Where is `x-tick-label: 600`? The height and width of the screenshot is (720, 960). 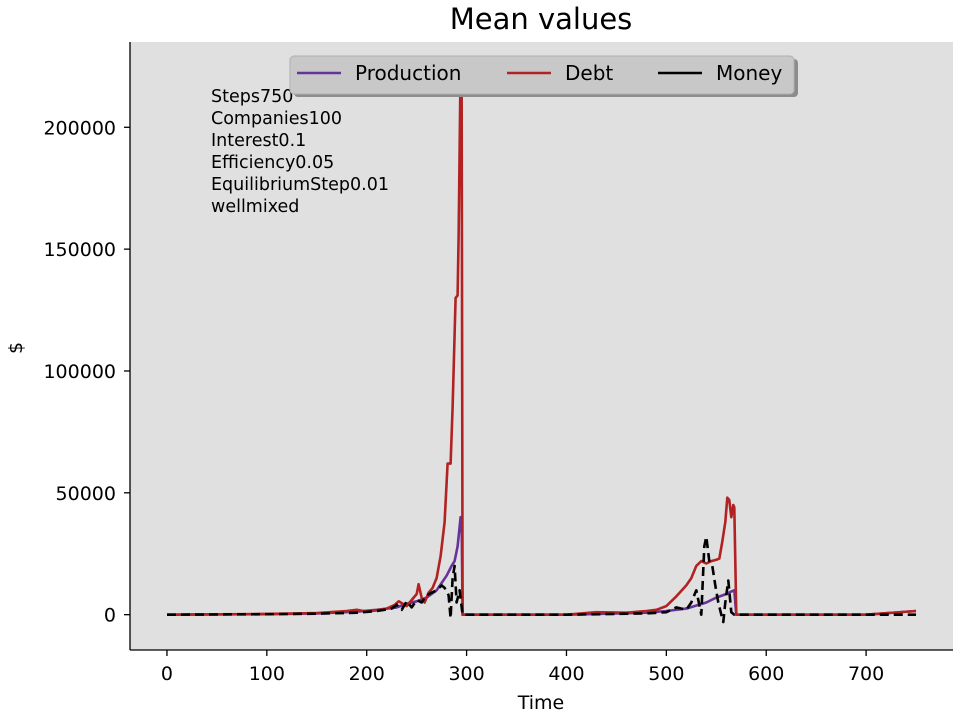
x-tick-label: 600 is located at coordinates (766, 674).